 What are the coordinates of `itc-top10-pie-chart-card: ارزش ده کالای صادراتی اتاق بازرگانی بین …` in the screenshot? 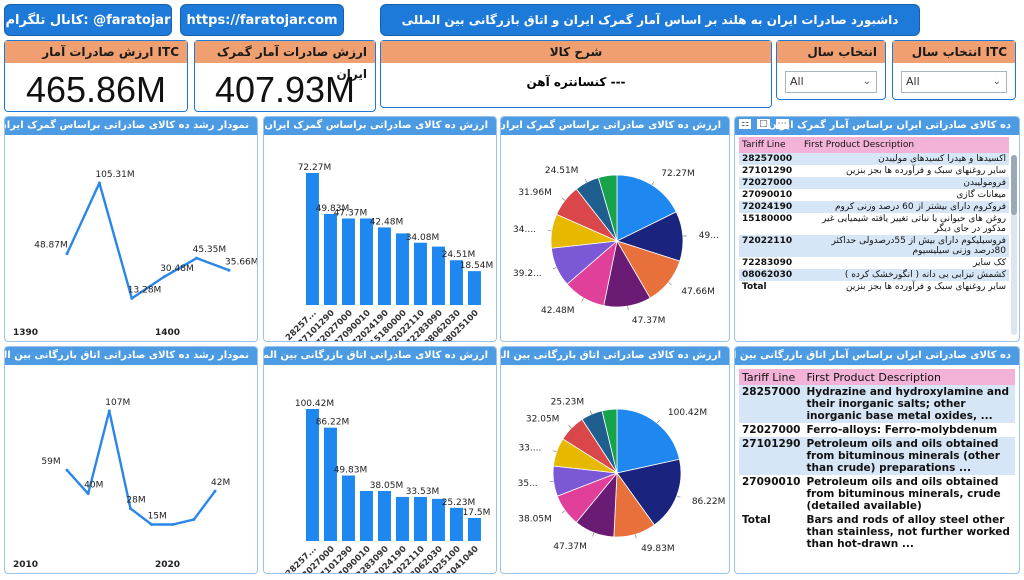 It's located at (615, 460).